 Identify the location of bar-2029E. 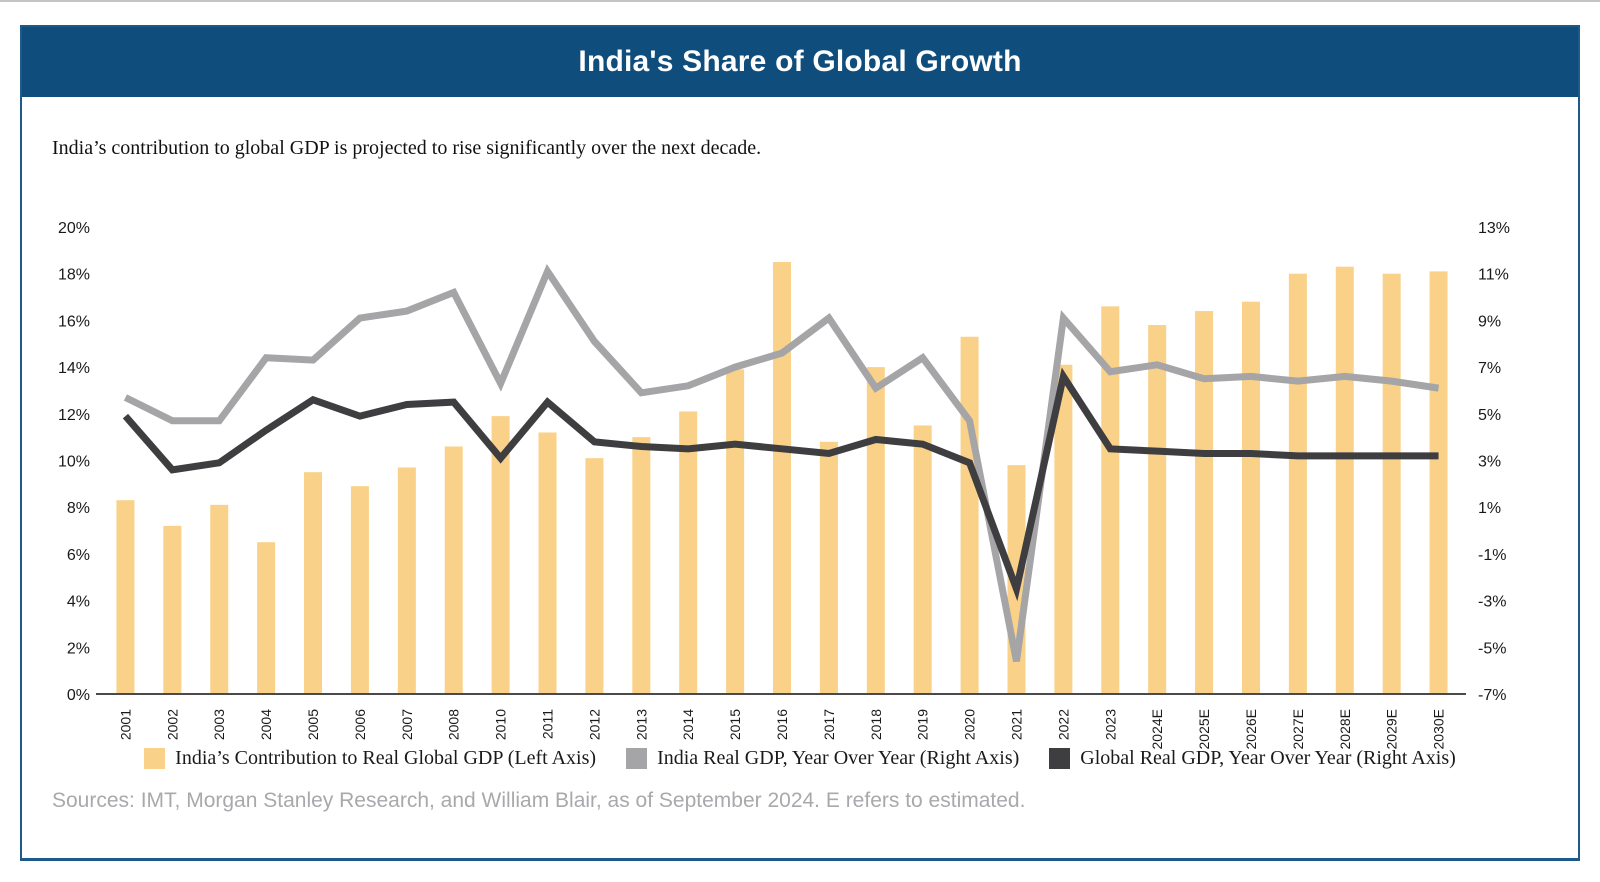
(1391, 483).